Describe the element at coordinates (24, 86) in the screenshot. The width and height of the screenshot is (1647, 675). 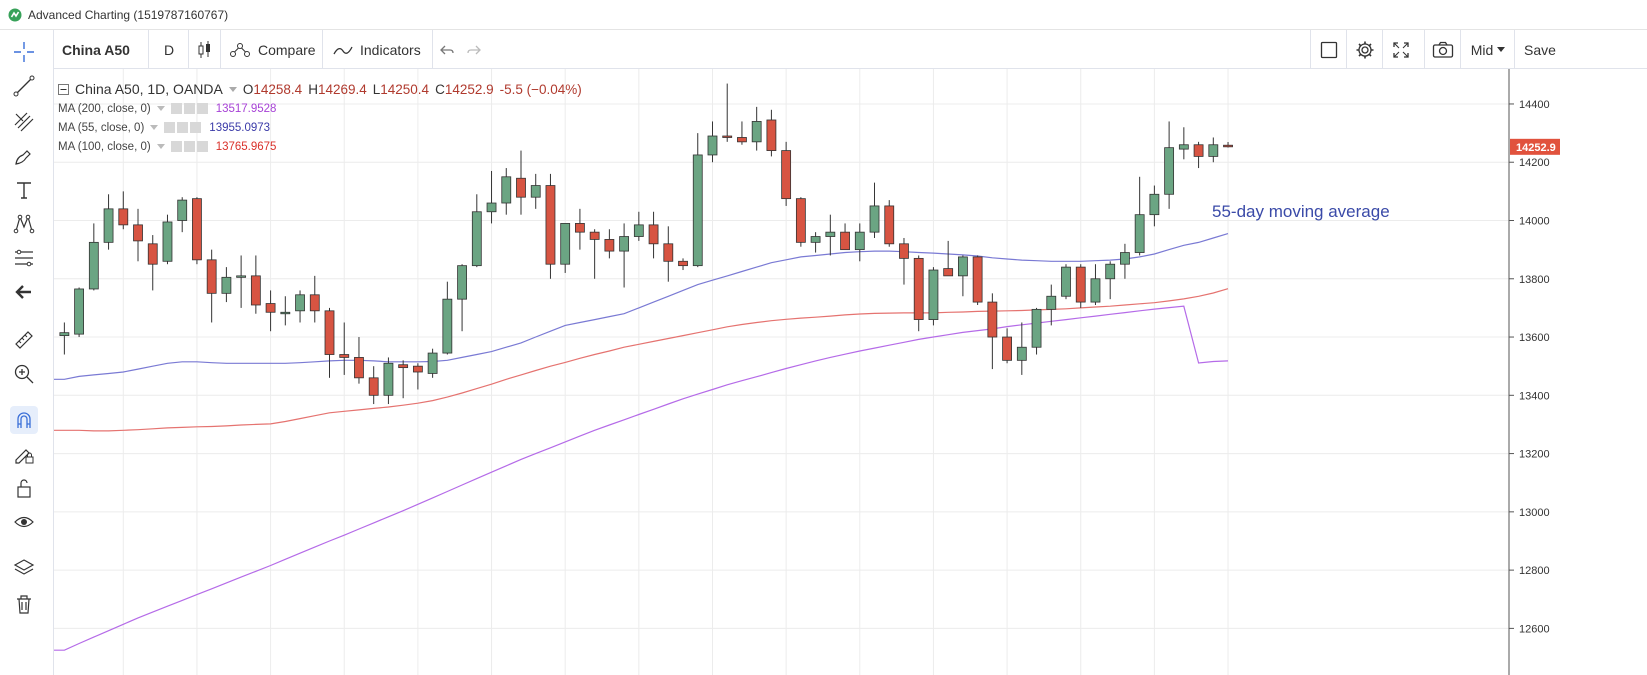
I see `trend-line-tool` at that location.